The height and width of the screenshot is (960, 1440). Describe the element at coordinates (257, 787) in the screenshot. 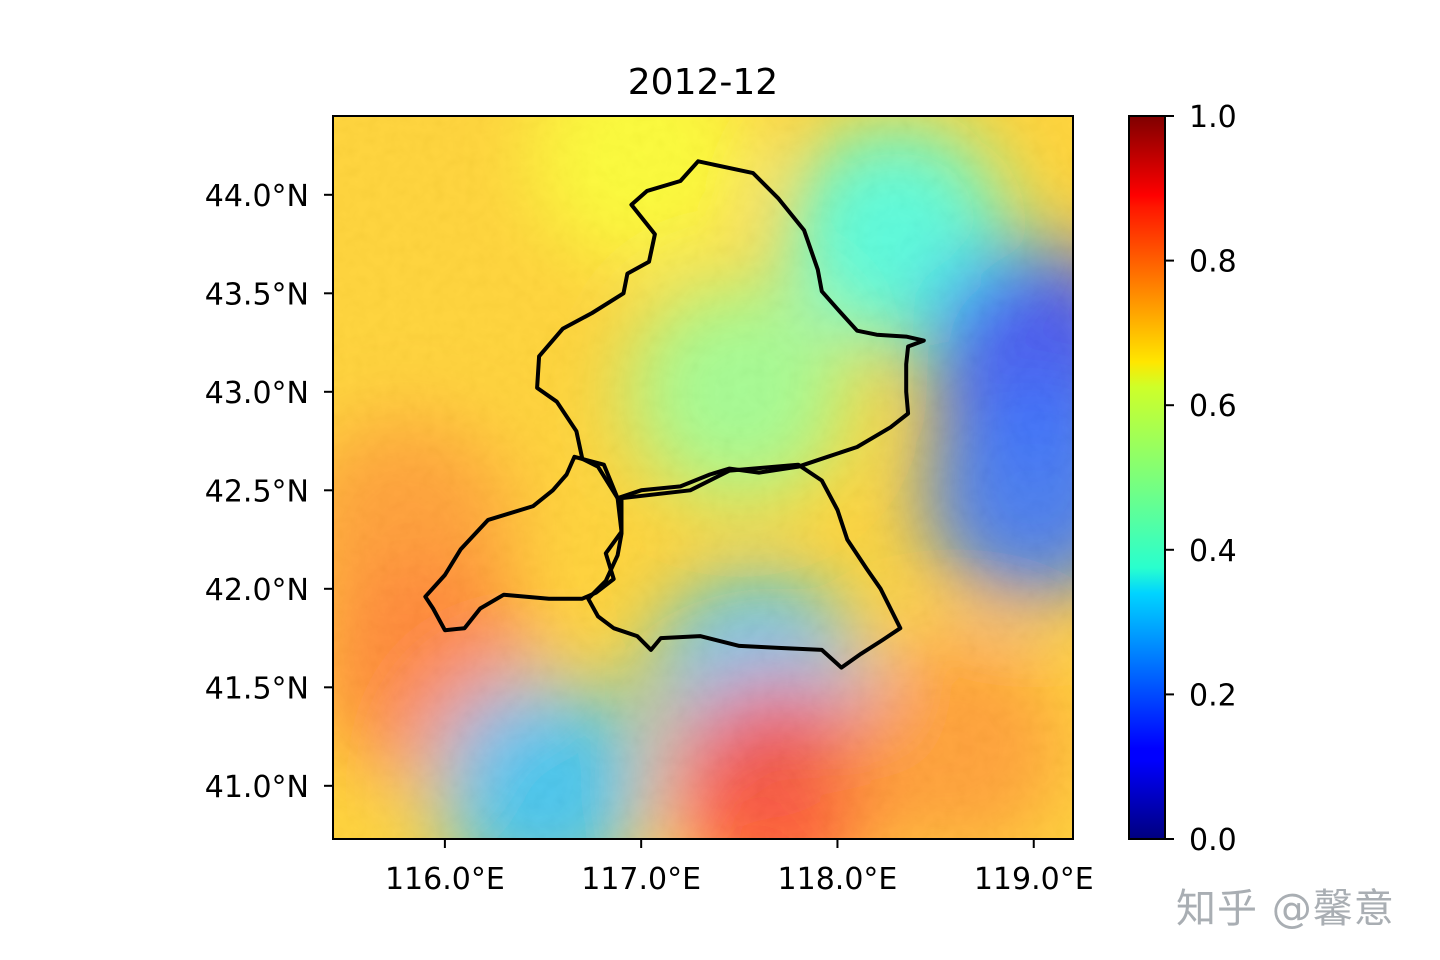

I see `y-tick-label-0: 41.0°N` at that location.